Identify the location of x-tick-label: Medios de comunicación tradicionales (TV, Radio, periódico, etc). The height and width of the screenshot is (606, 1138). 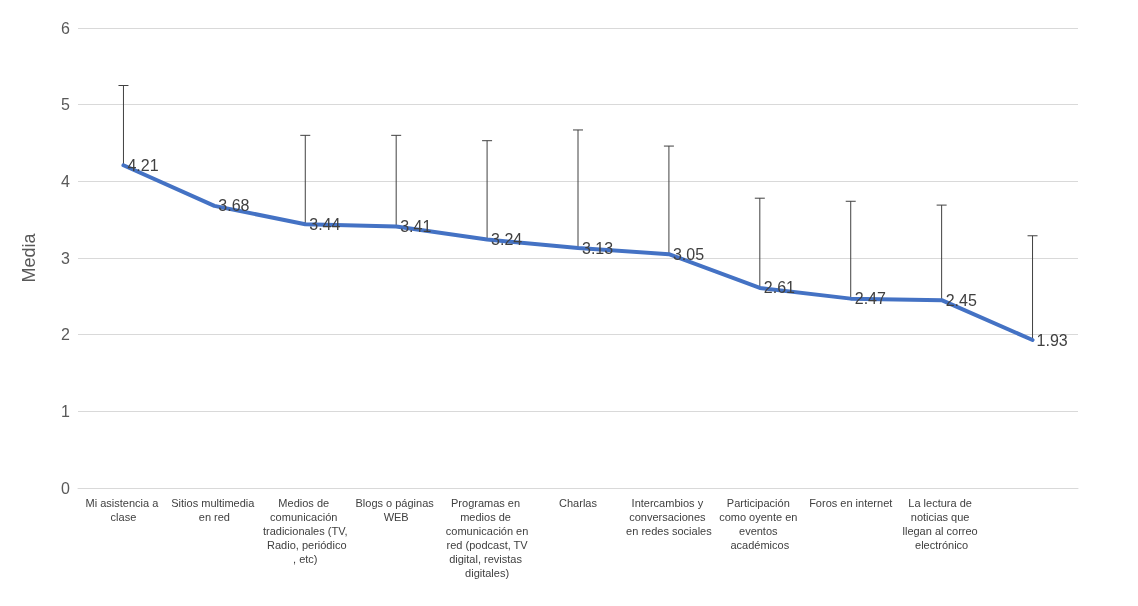
(305, 531).